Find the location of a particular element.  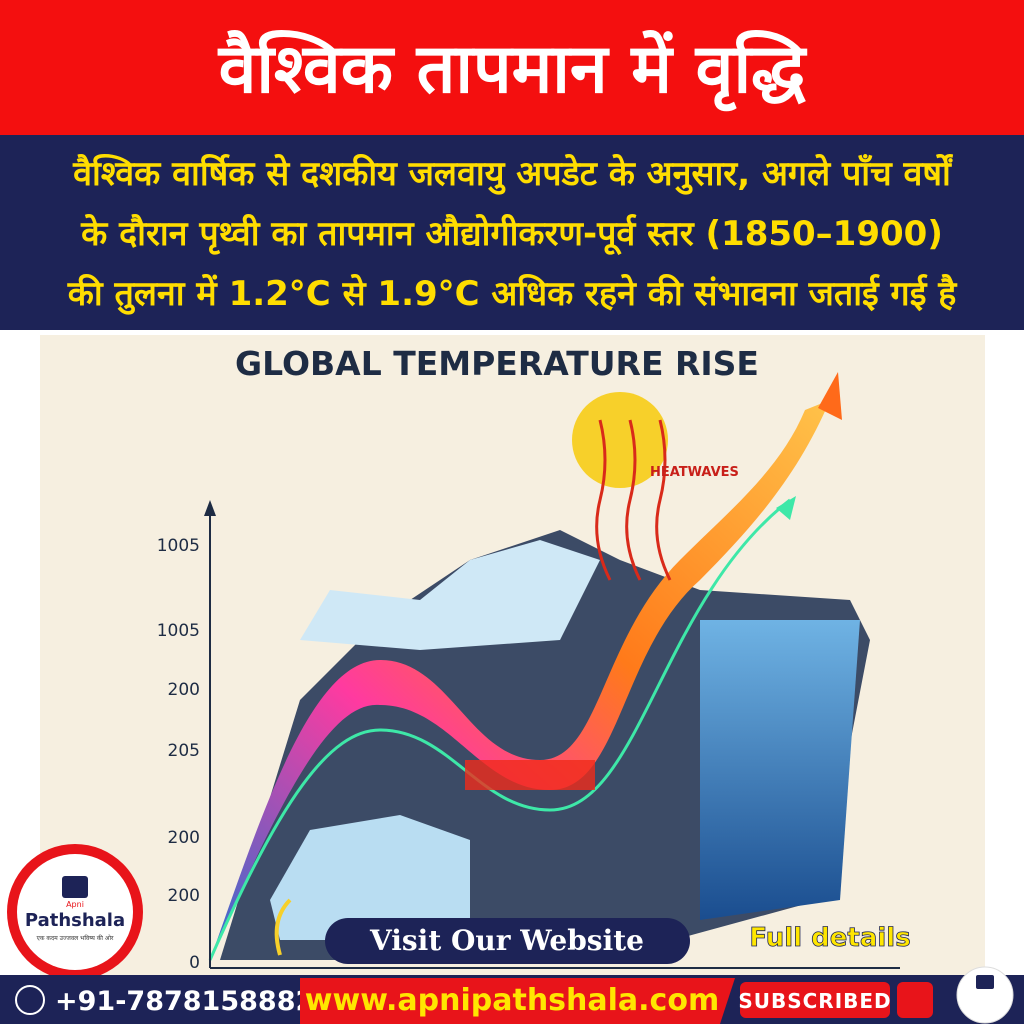

header-bg is located at coordinates (512, 67).